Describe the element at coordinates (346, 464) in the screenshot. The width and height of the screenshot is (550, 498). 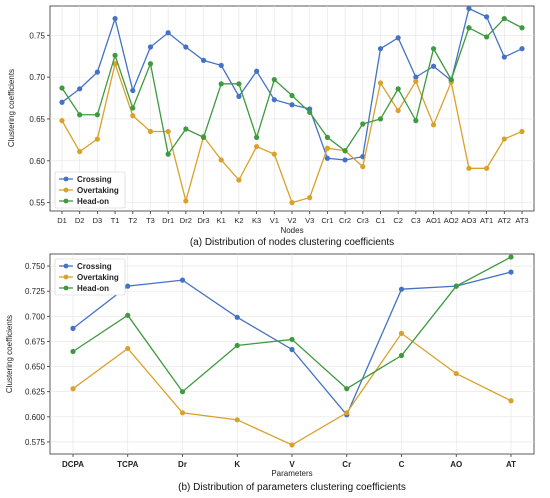
I see `x-tick-label-b: Cr` at that location.